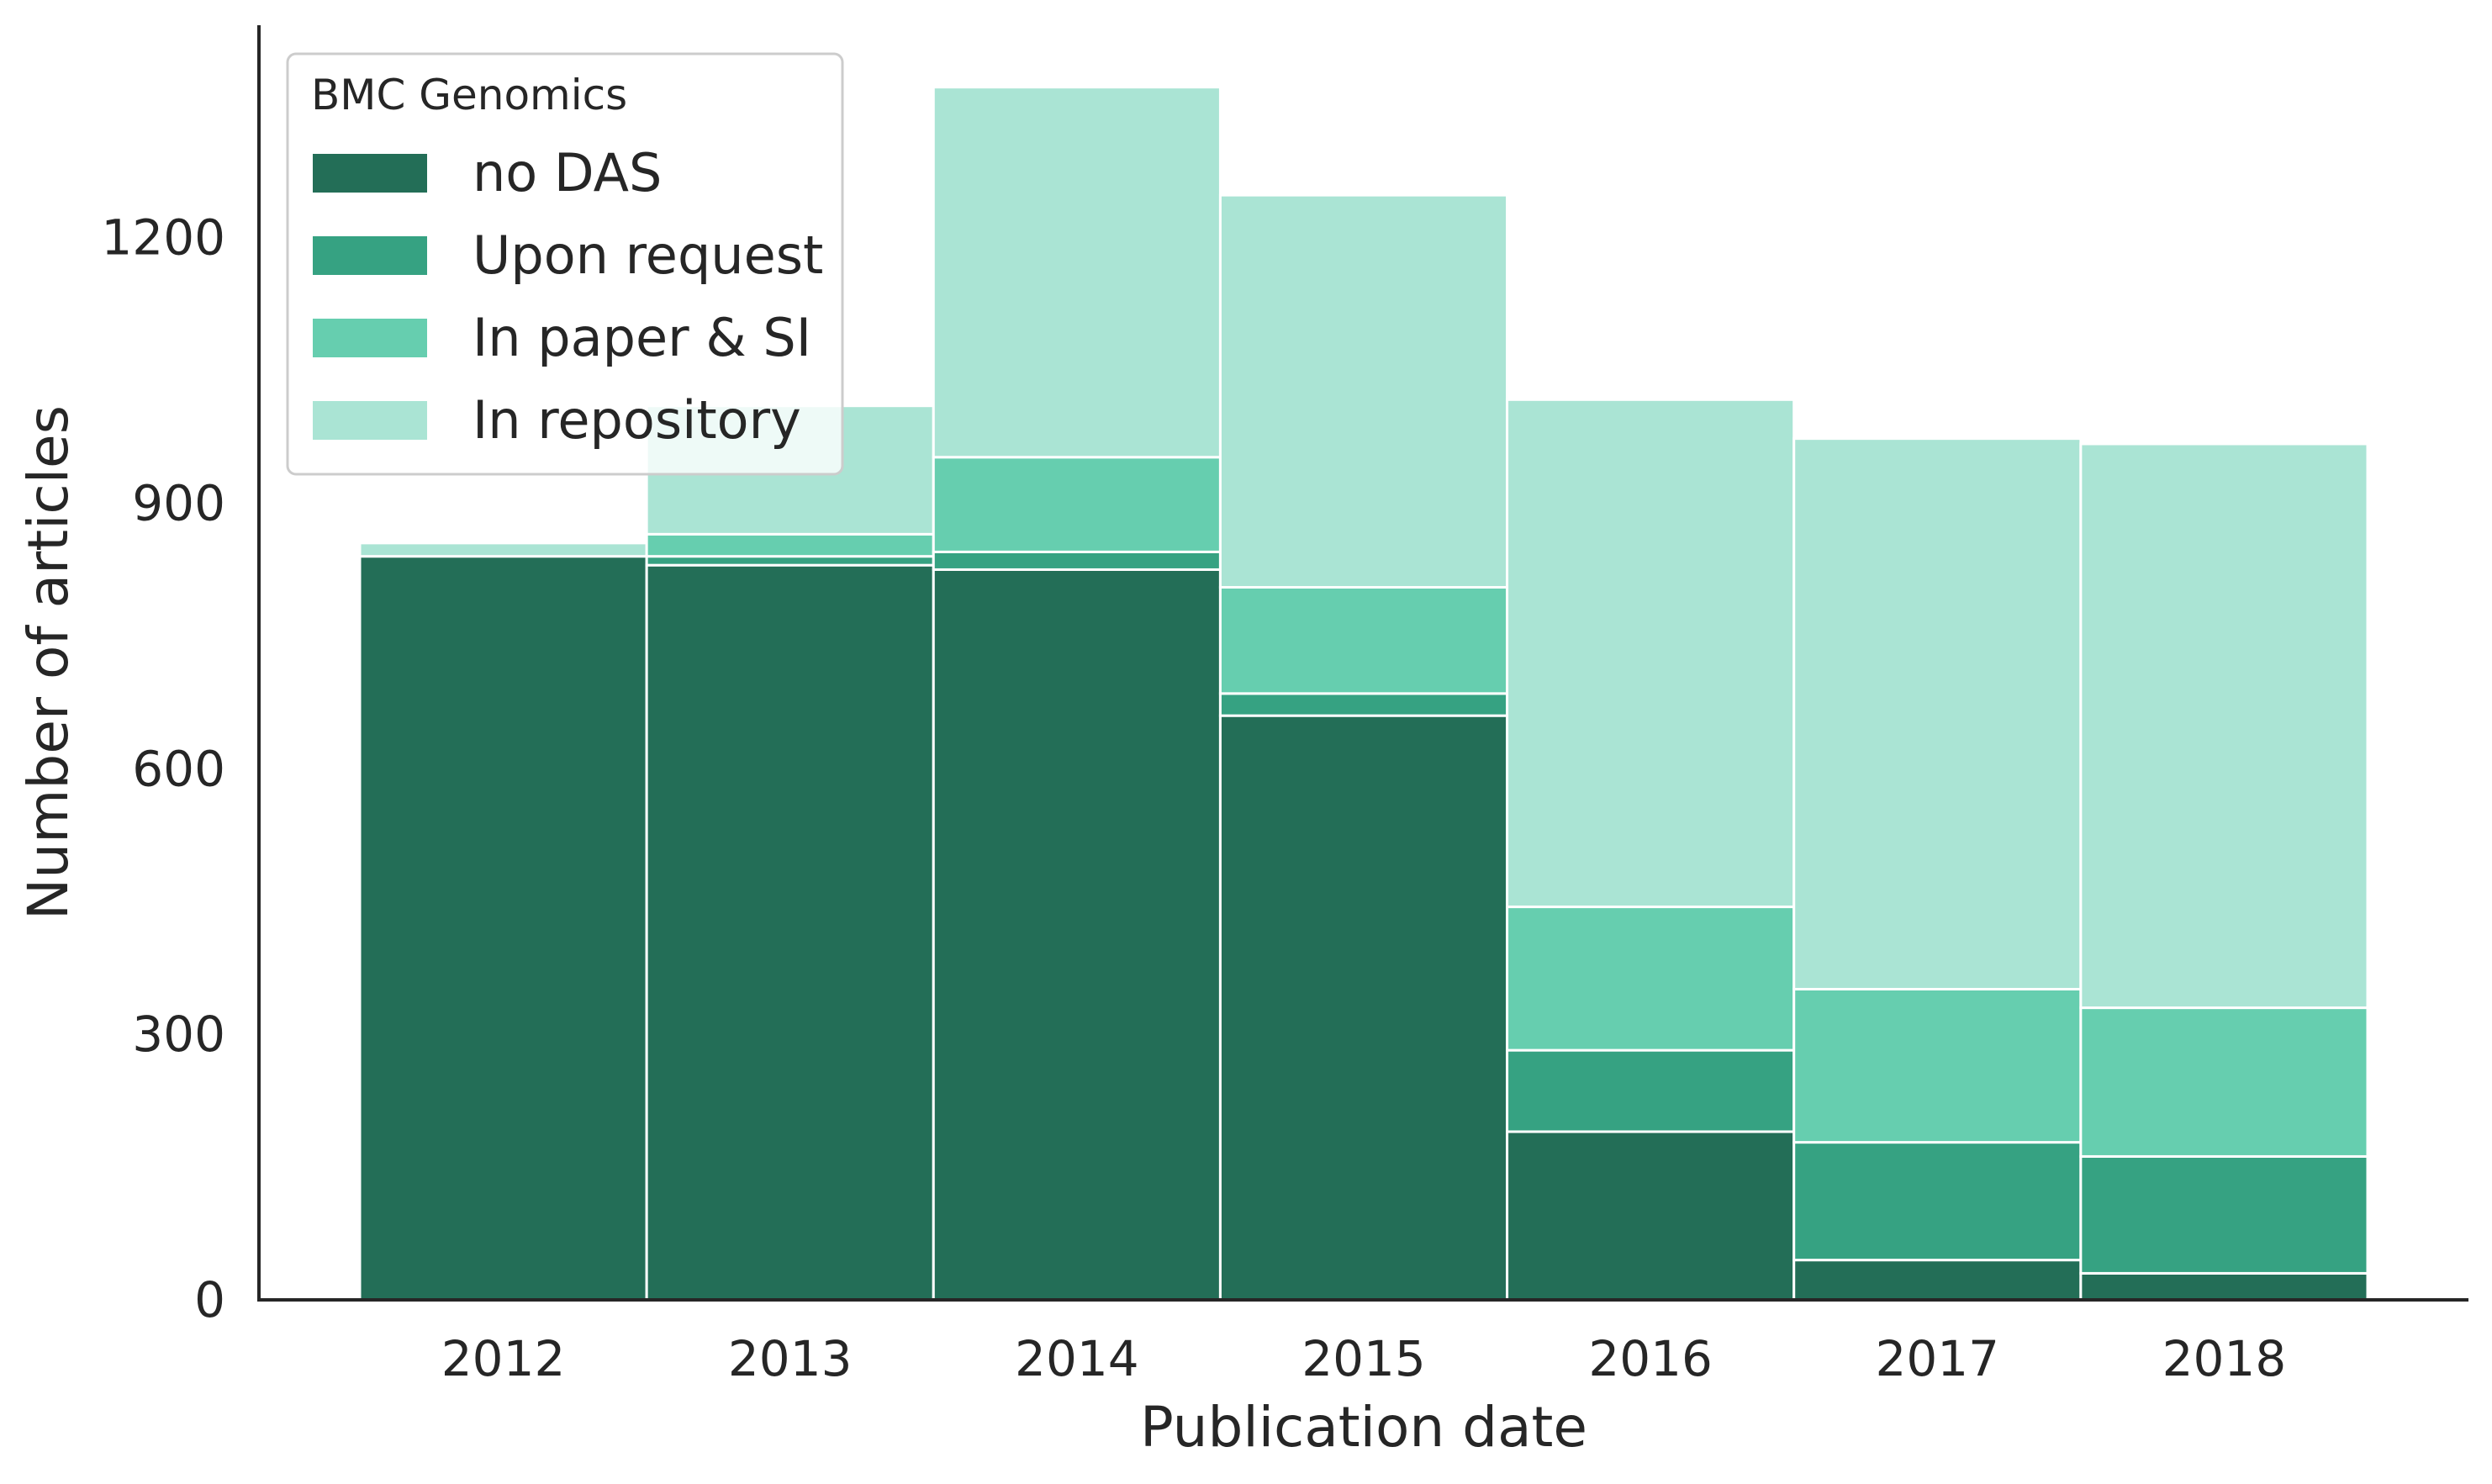 Image resolution: width=2492 pixels, height=1484 pixels. What do you see at coordinates (567, 172) in the screenshot?
I see `legend-label: no DAS` at bounding box center [567, 172].